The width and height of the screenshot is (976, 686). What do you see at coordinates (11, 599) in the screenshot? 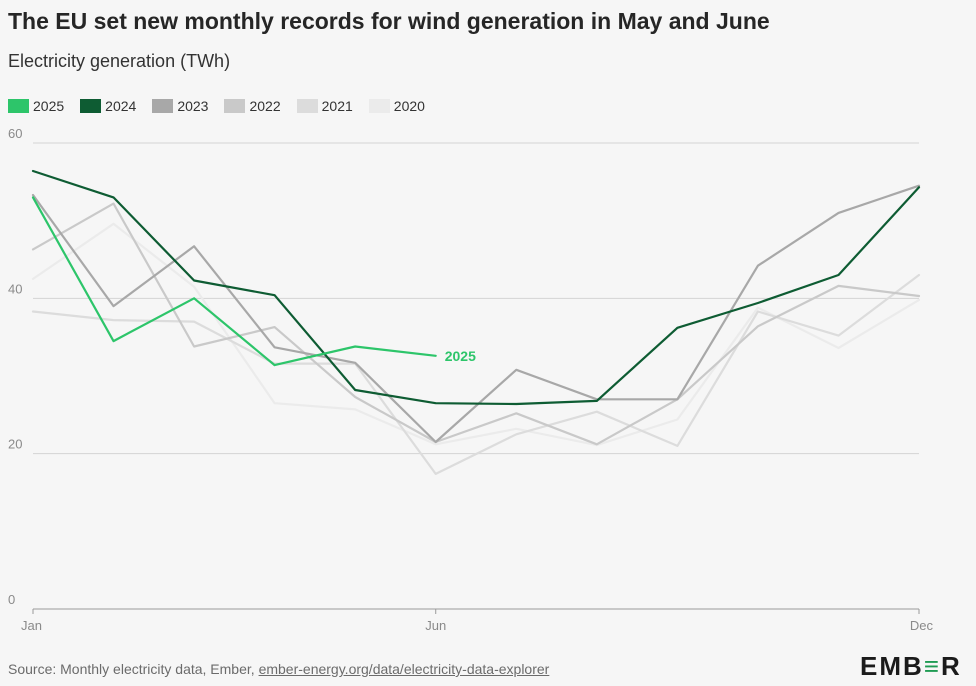
I see `y-tick-label-0: 0` at bounding box center [11, 599].